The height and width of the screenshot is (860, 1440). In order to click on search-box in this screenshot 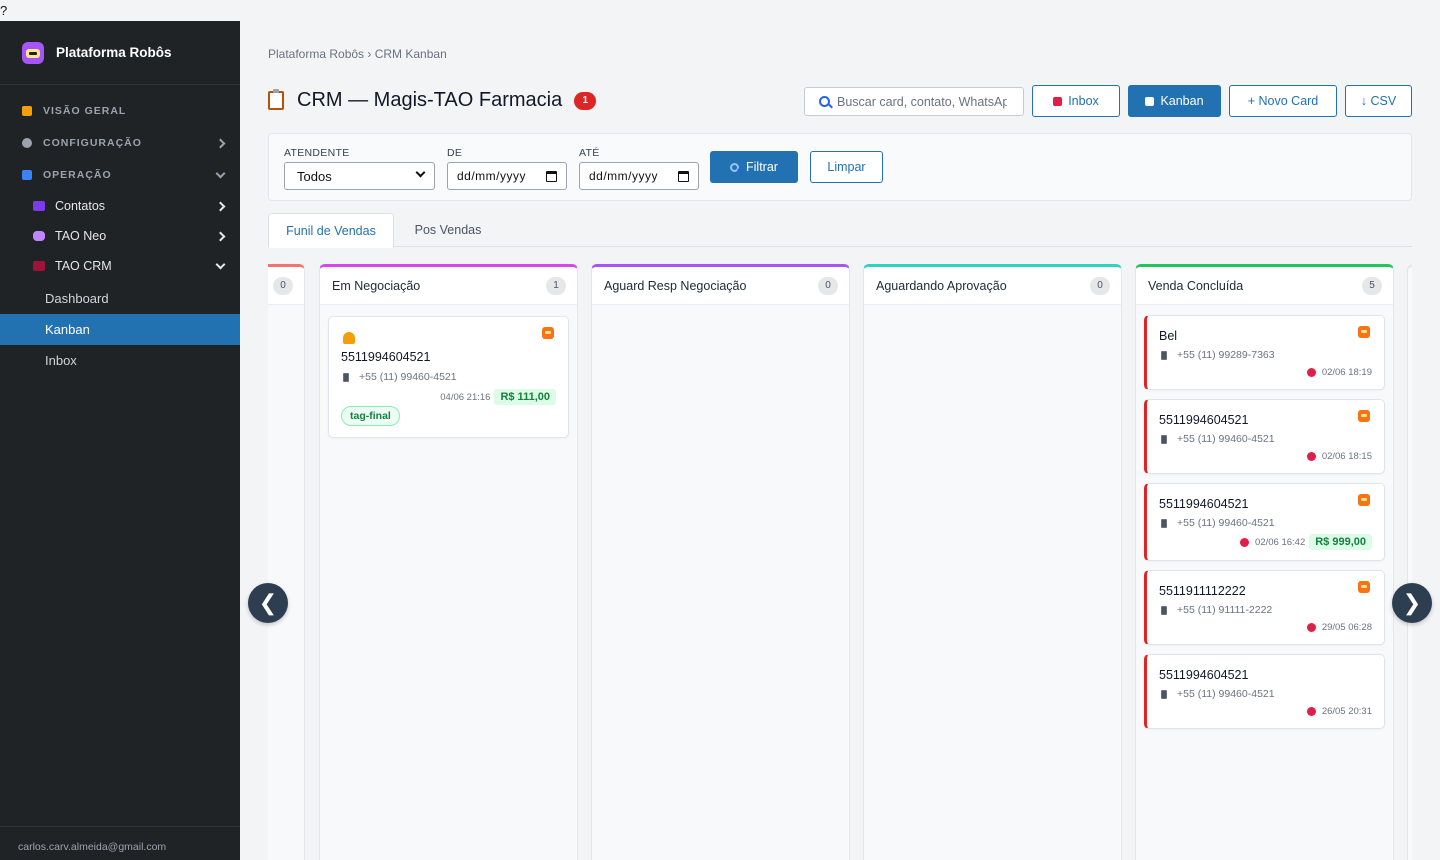, I will do `click(914, 101)`.